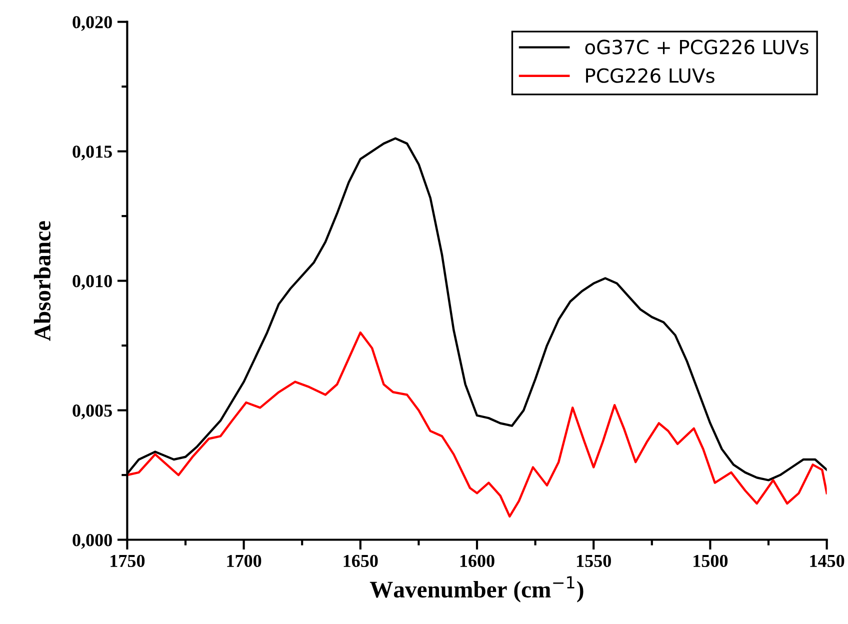 This screenshot has height=624, width=848. What do you see at coordinates (127, 561) in the screenshot?
I see `x-tick-label: 1750` at bounding box center [127, 561].